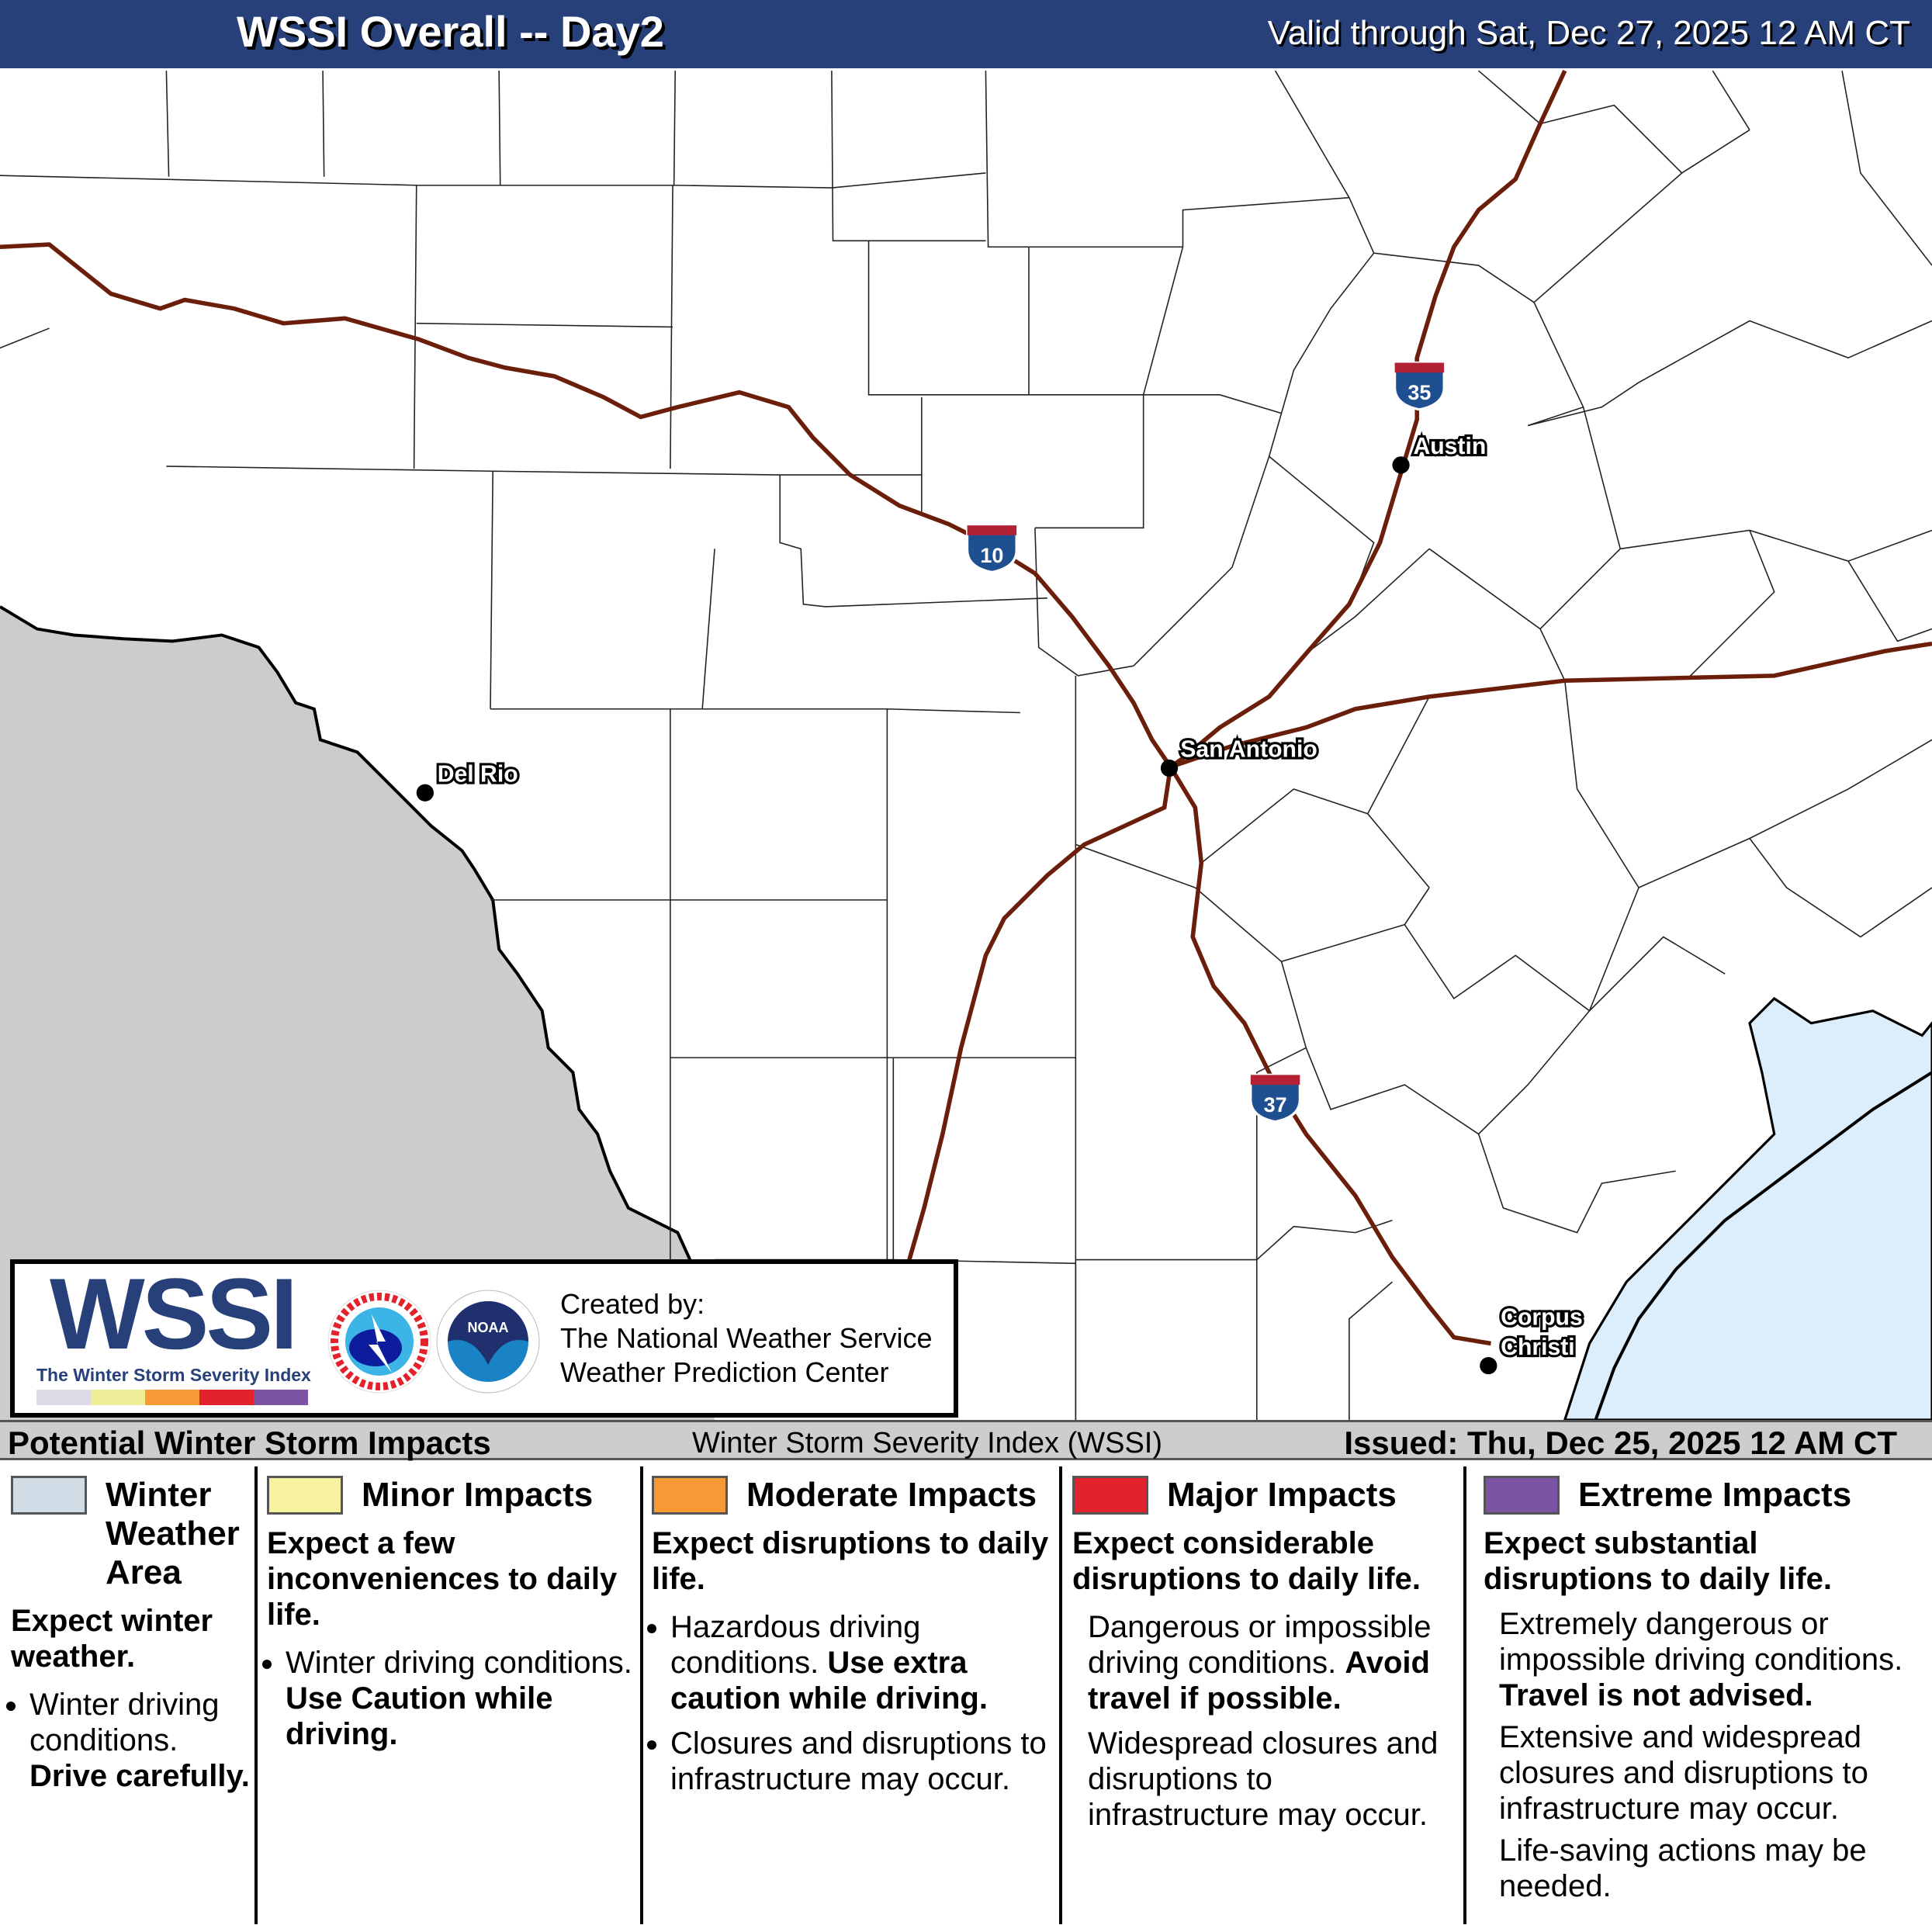  What do you see at coordinates (1542, 1318) in the screenshot?
I see `city-label-corpus: Corpus` at bounding box center [1542, 1318].